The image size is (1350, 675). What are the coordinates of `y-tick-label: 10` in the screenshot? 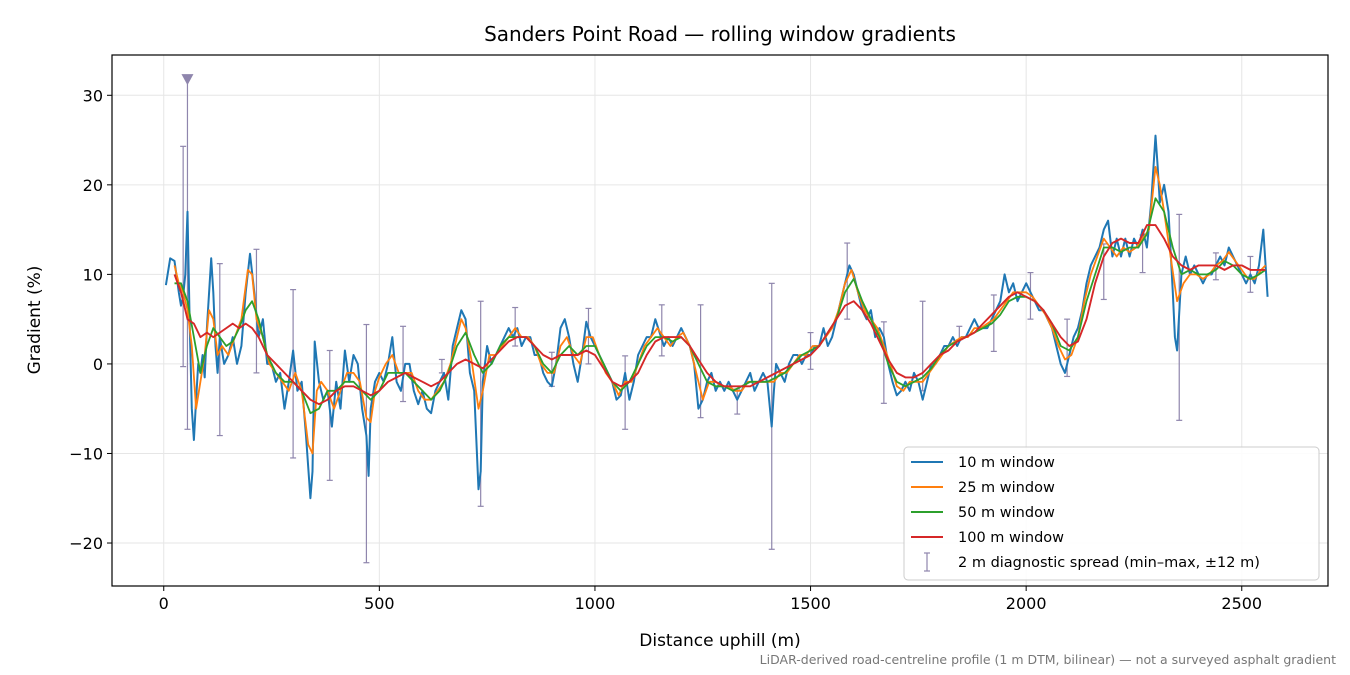 It's located at (93, 274).